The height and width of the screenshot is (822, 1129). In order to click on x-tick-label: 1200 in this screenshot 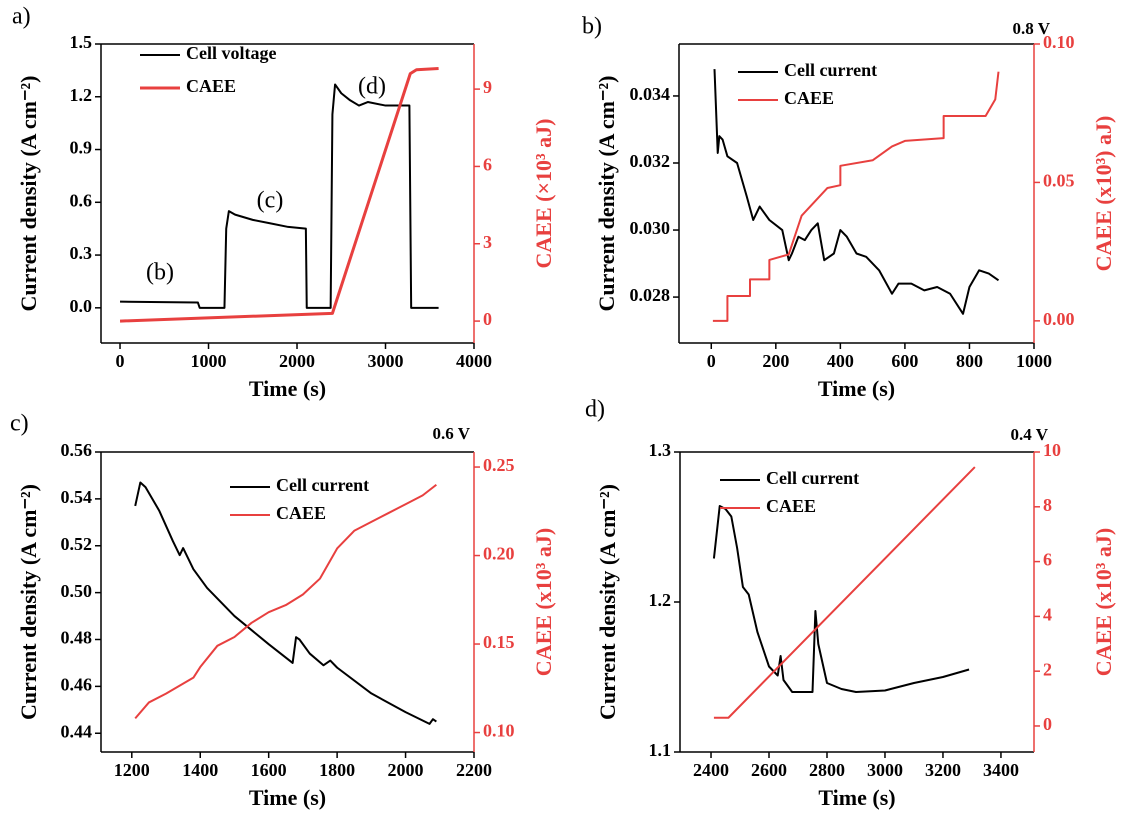, I will do `click(132, 770)`.